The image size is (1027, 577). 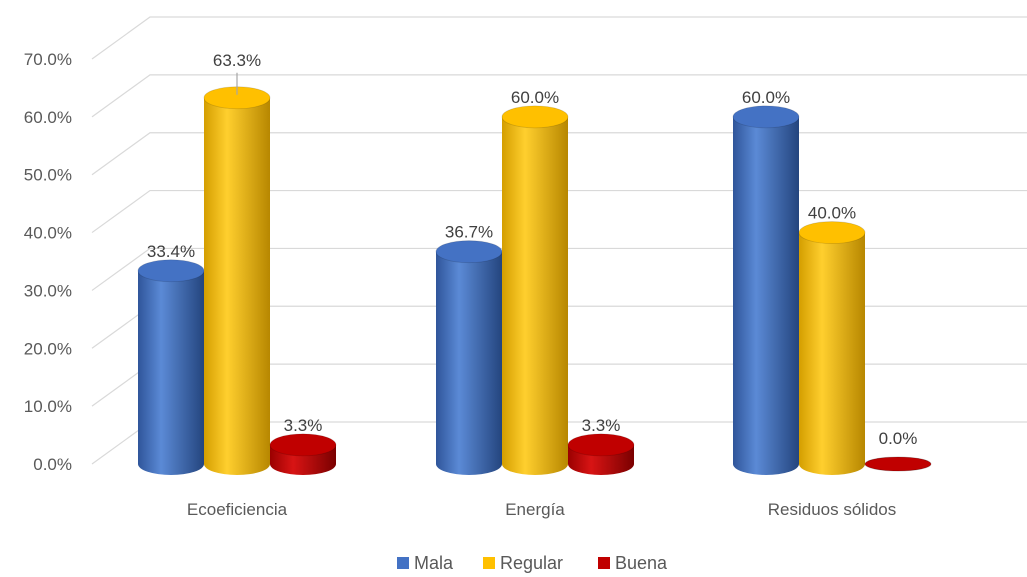 What do you see at coordinates (48, 59) in the screenshot?
I see `y-tick-label: 70.0%` at bounding box center [48, 59].